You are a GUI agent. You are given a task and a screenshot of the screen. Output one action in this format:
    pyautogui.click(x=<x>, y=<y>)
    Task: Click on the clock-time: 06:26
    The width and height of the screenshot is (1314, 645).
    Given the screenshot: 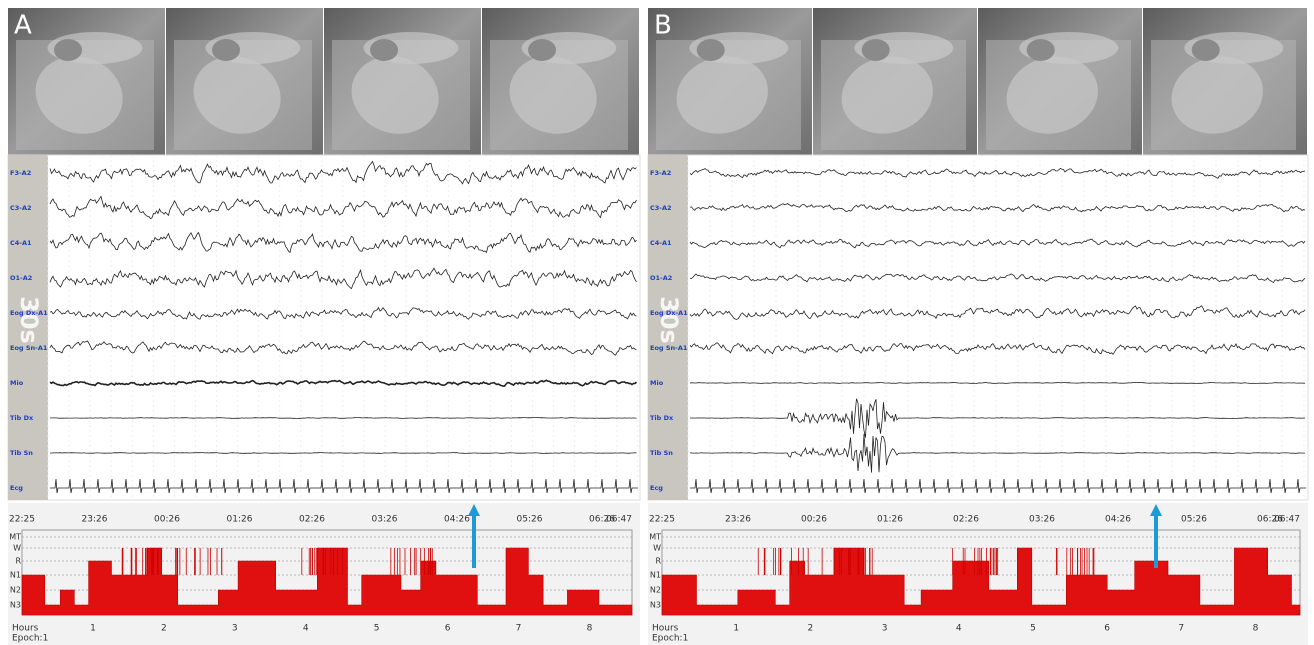 What is the action you would take?
    pyautogui.click(x=1270, y=520)
    